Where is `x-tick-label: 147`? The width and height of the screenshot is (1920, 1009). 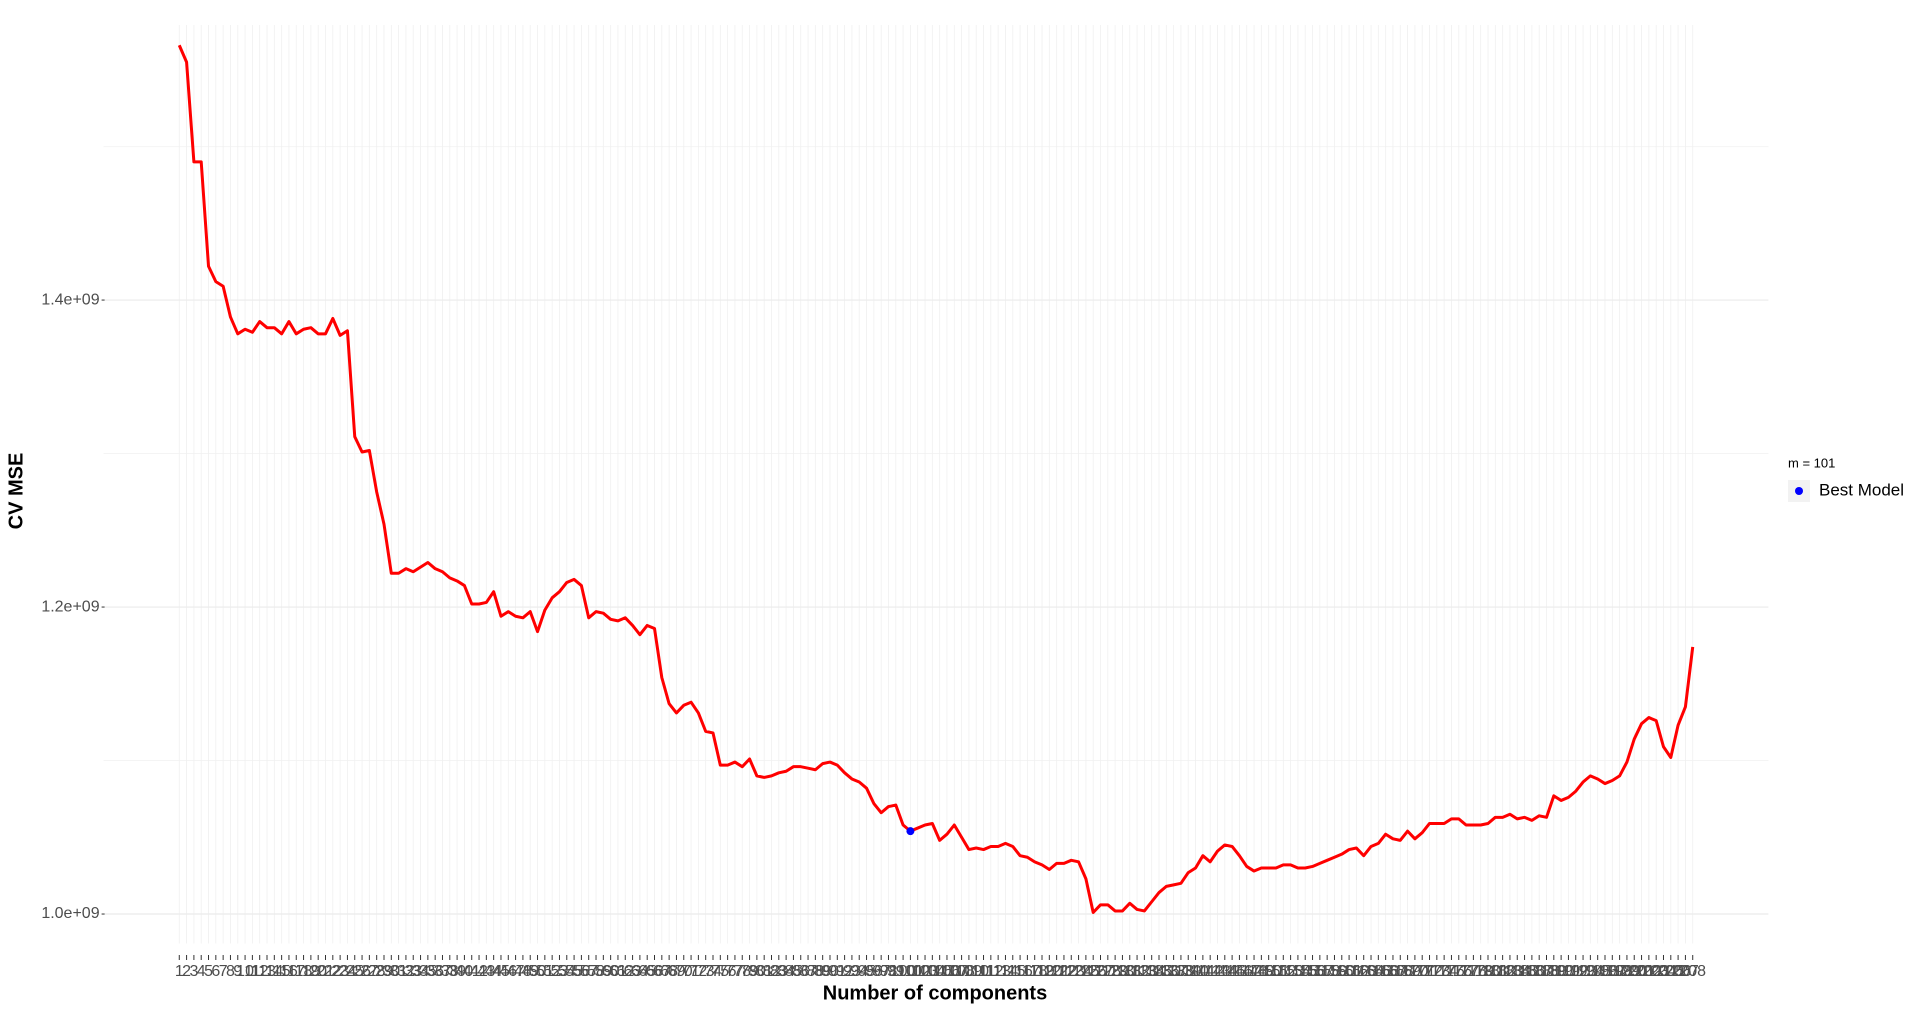 x-tick-label: 147 is located at coordinates (1246, 971).